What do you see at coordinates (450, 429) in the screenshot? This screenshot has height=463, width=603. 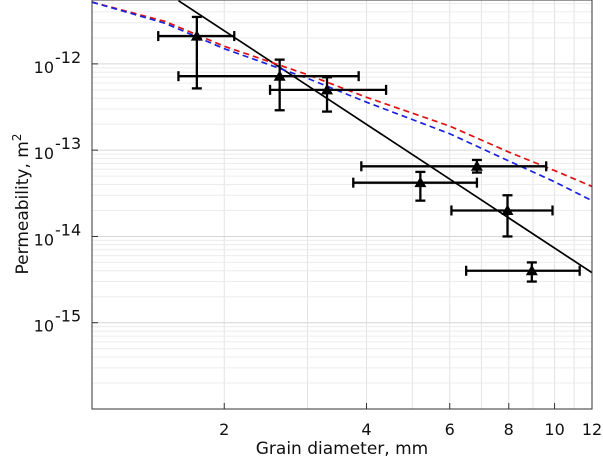 I see `x-tick-label: 6` at bounding box center [450, 429].